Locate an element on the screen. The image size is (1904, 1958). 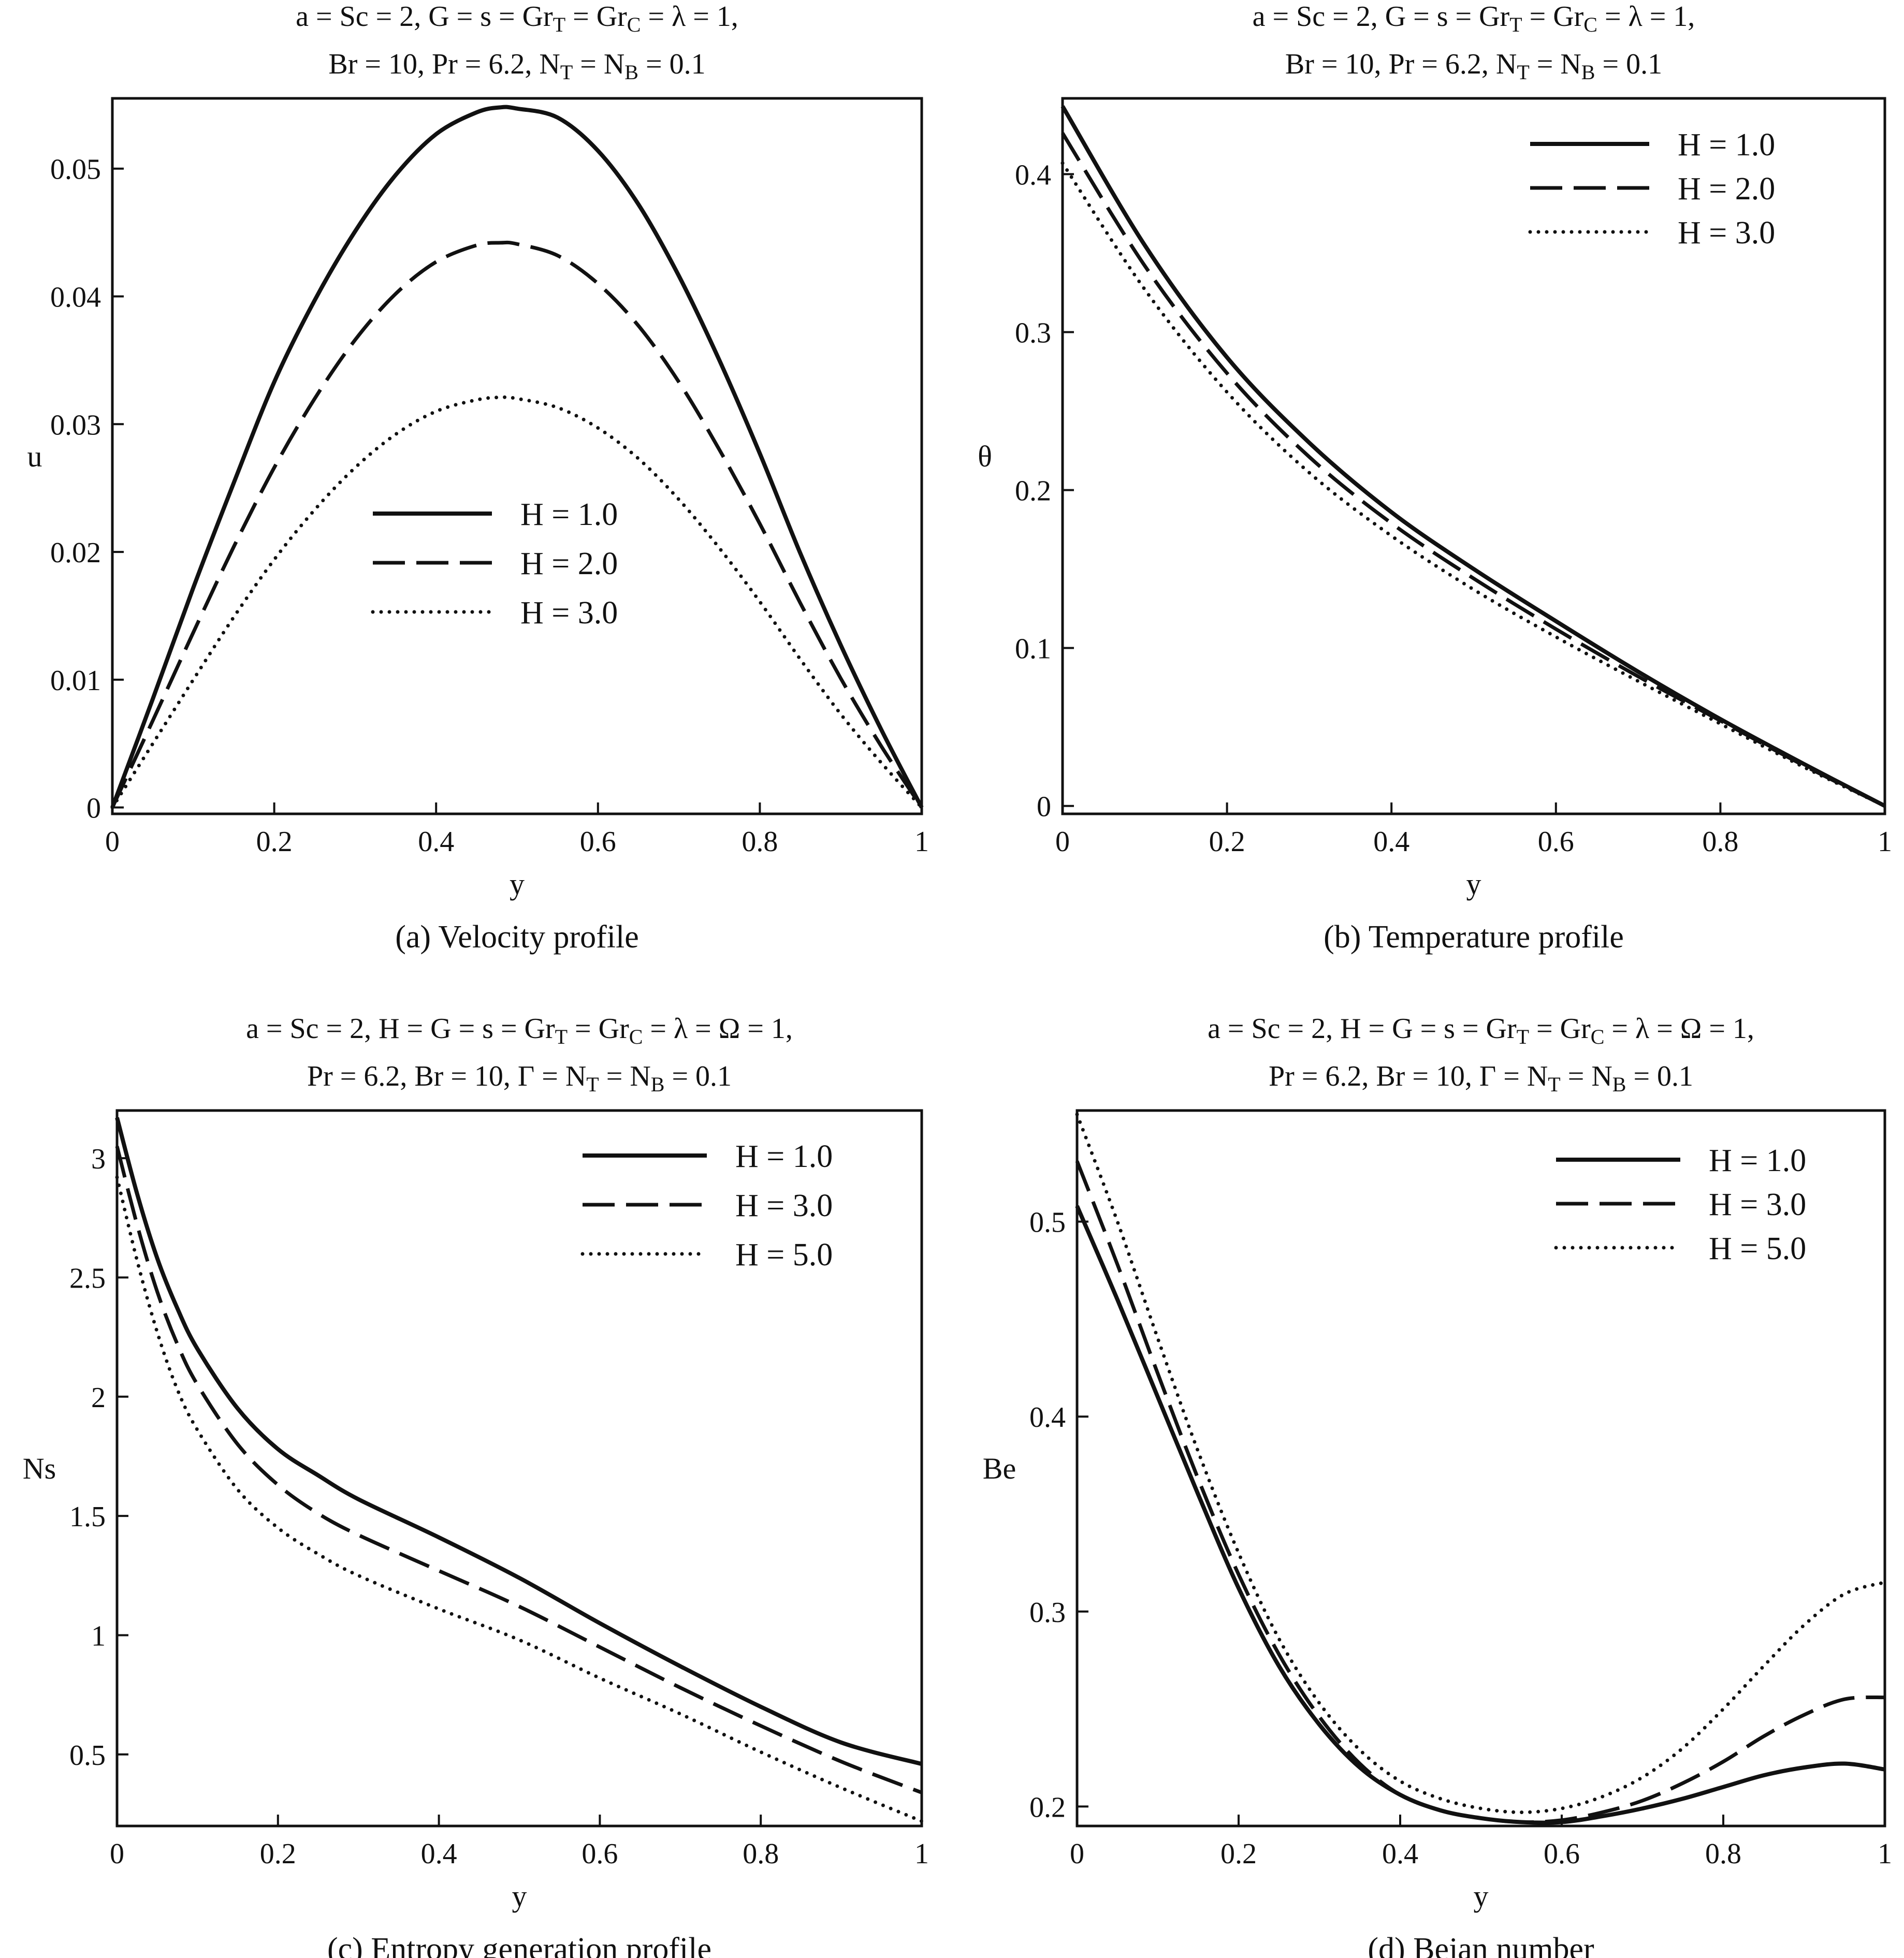
chart-c-title-line-2: Pr = 6.2, Br = 10, Γ = NT = NB = 0.1 is located at coordinates (519, 1078).